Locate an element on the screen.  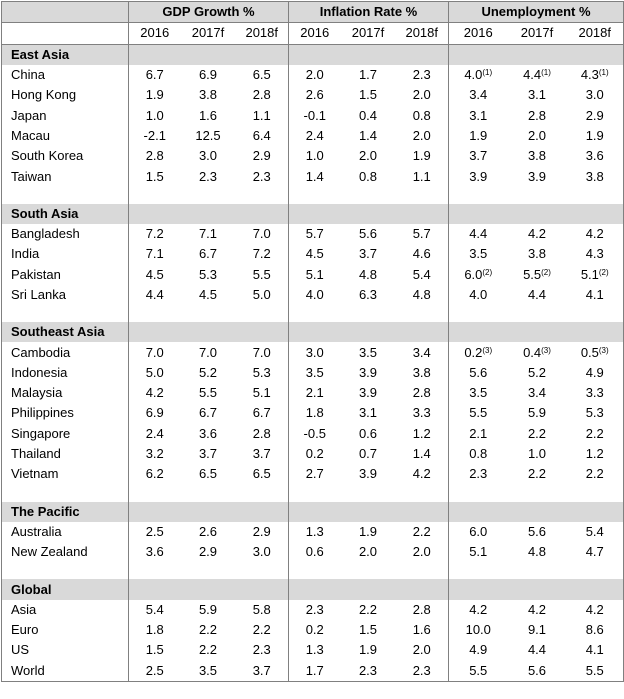
value-cell: -2.1 is located at coordinates (154, 136).